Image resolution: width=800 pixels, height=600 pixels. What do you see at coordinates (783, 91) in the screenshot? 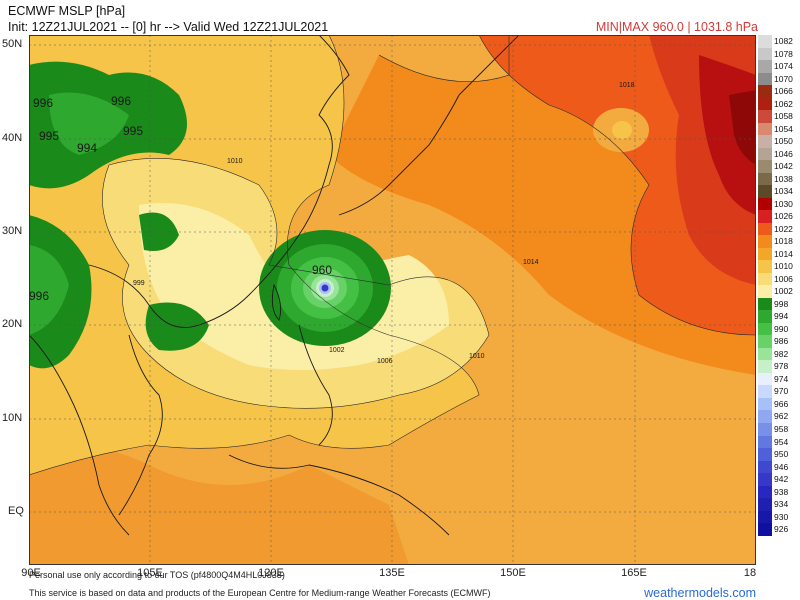
I see `colorbar-level-label: 1066` at bounding box center [783, 91].